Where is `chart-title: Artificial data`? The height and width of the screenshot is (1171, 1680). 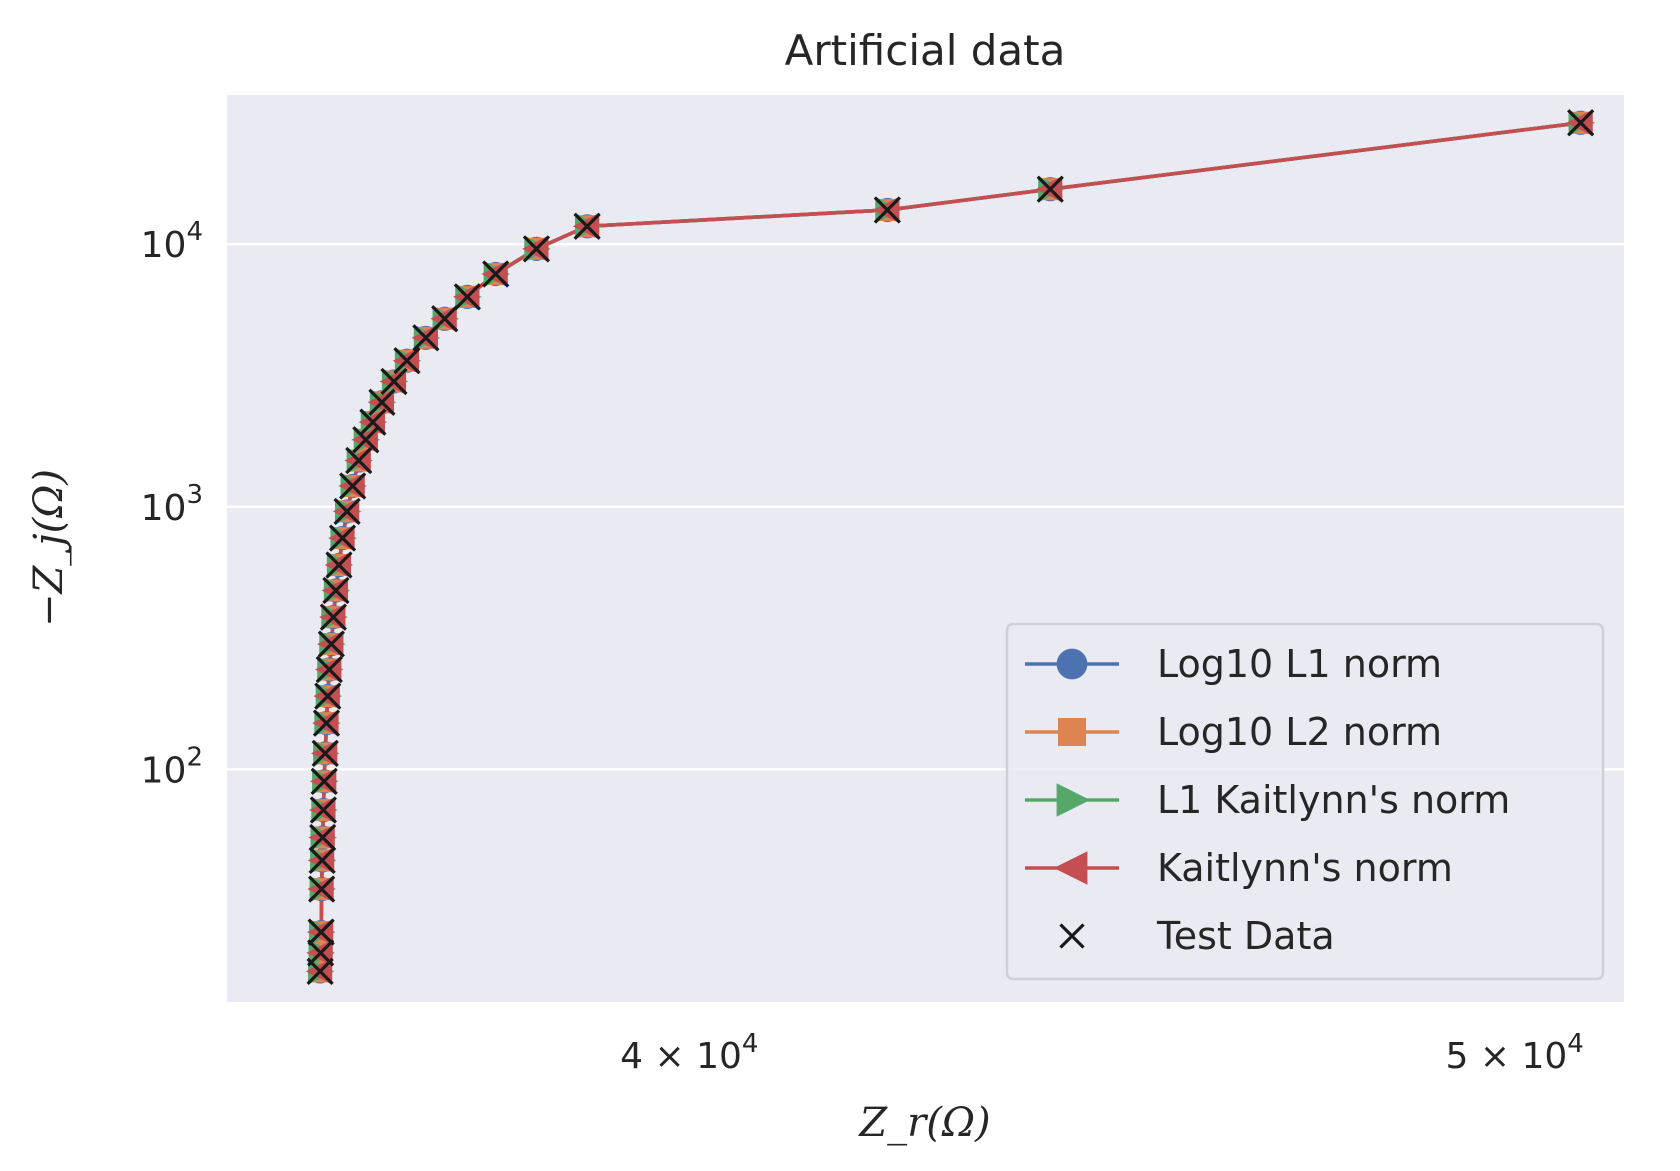
chart-title: Artificial data is located at coordinates (925, 50).